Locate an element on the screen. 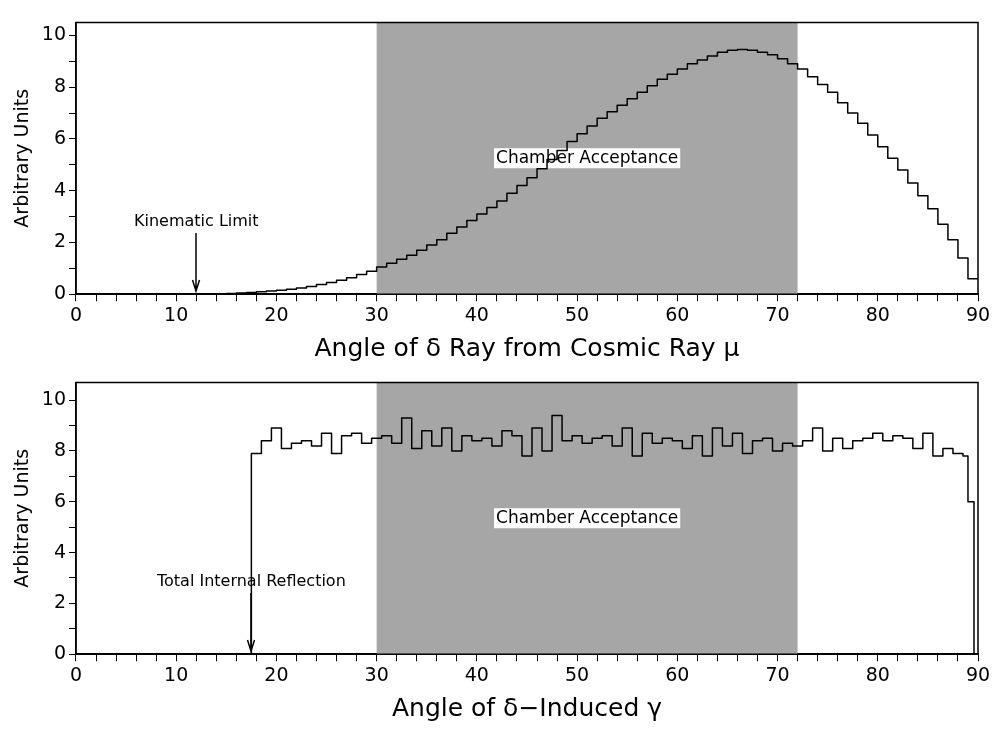 This screenshot has height=744, width=1004. x-axis-title: Angle of δ Ray from Cosmic Ray μ is located at coordinates (527, 347).